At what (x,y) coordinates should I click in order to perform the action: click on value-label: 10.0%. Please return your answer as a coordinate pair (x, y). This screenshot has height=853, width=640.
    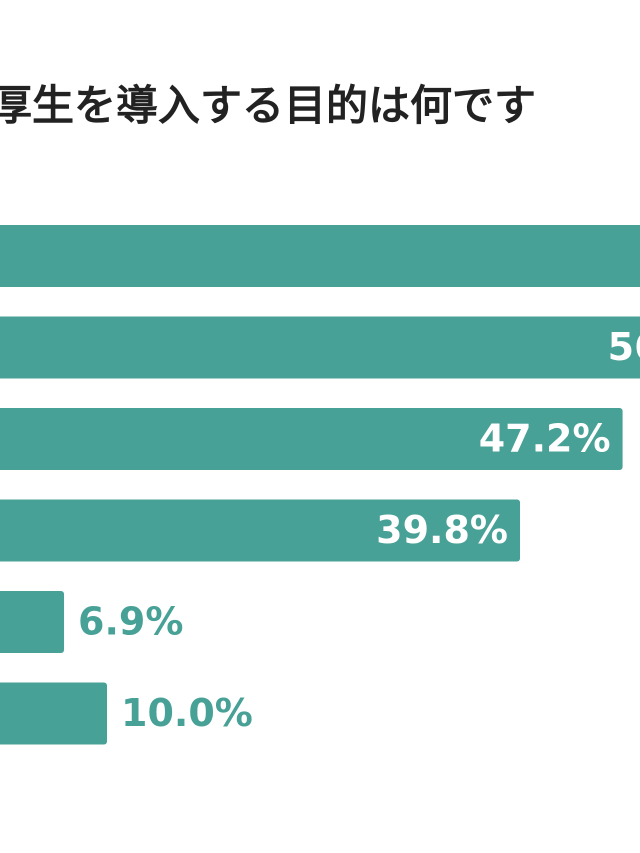
    Looking at the image, I should click on (187, 713).